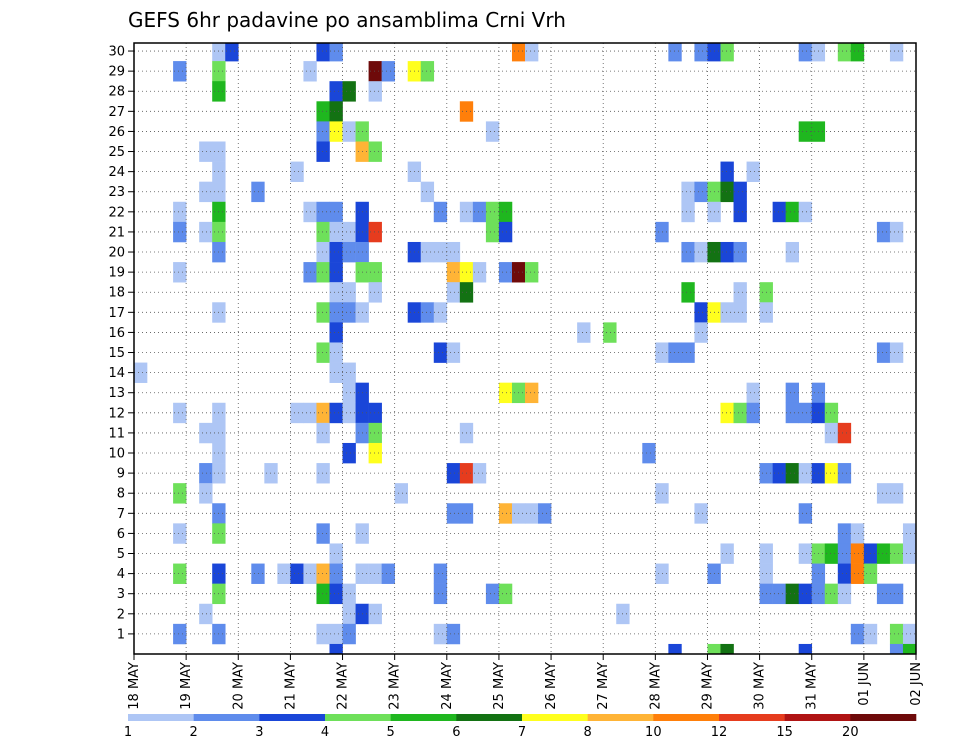 This screenshot has width=960, height=742. I want to click on x-tick-label: 01 JUN, so click(864, 684).